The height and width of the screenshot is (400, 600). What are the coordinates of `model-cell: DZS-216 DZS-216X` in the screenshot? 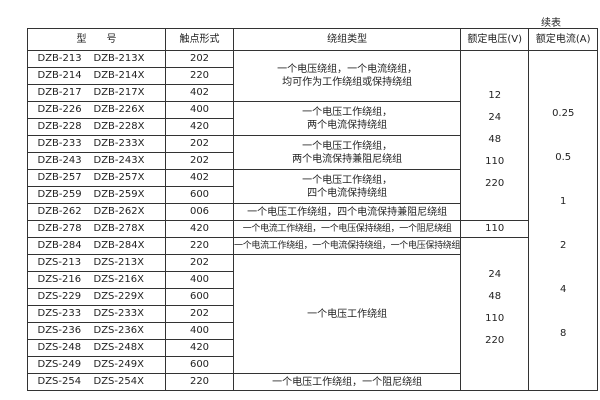 It's located at (96, 280).